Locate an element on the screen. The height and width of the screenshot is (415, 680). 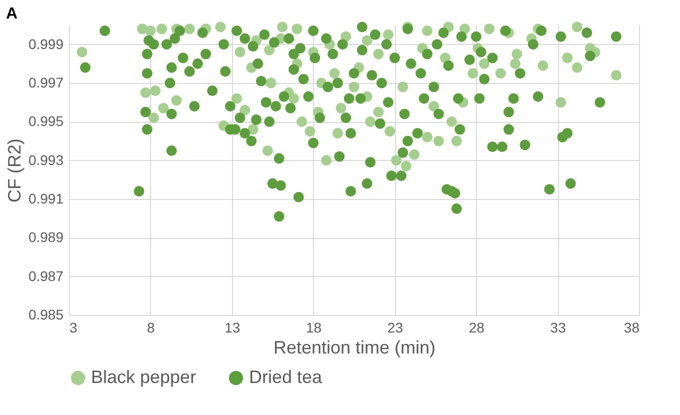
x-tick-label: 18 is located at coordinates (314, 328).